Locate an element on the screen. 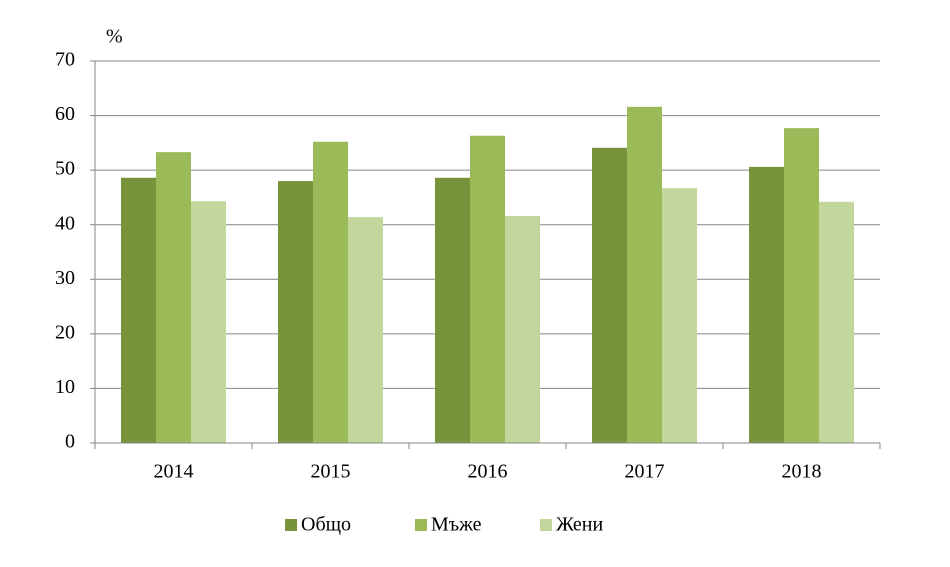  x-tick-label: 2015 is located at coordinates (331, 472).